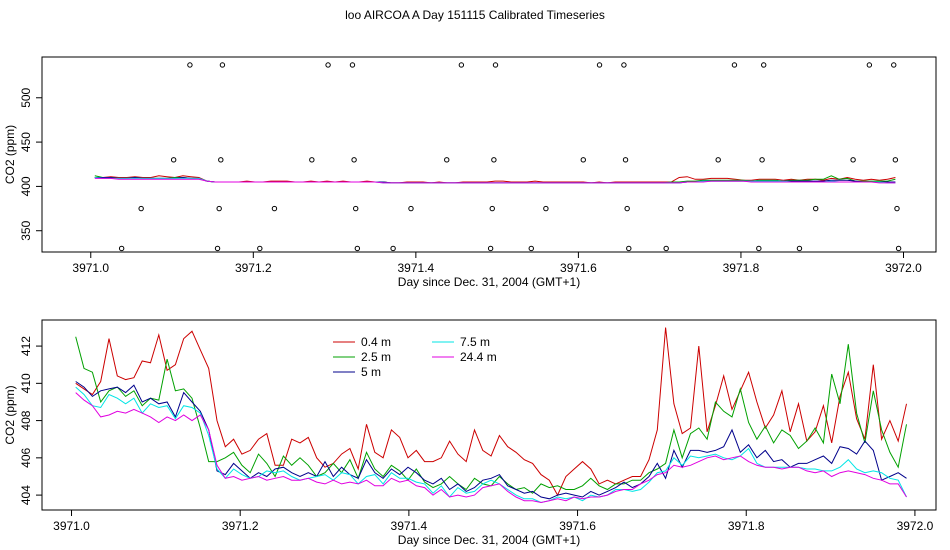 This screenshot has height=550, width=950. What do you see at coordinates (26, 186) in the screenshot?
I see `top-y-tick-label: 400` at bounding box center [26, 186].